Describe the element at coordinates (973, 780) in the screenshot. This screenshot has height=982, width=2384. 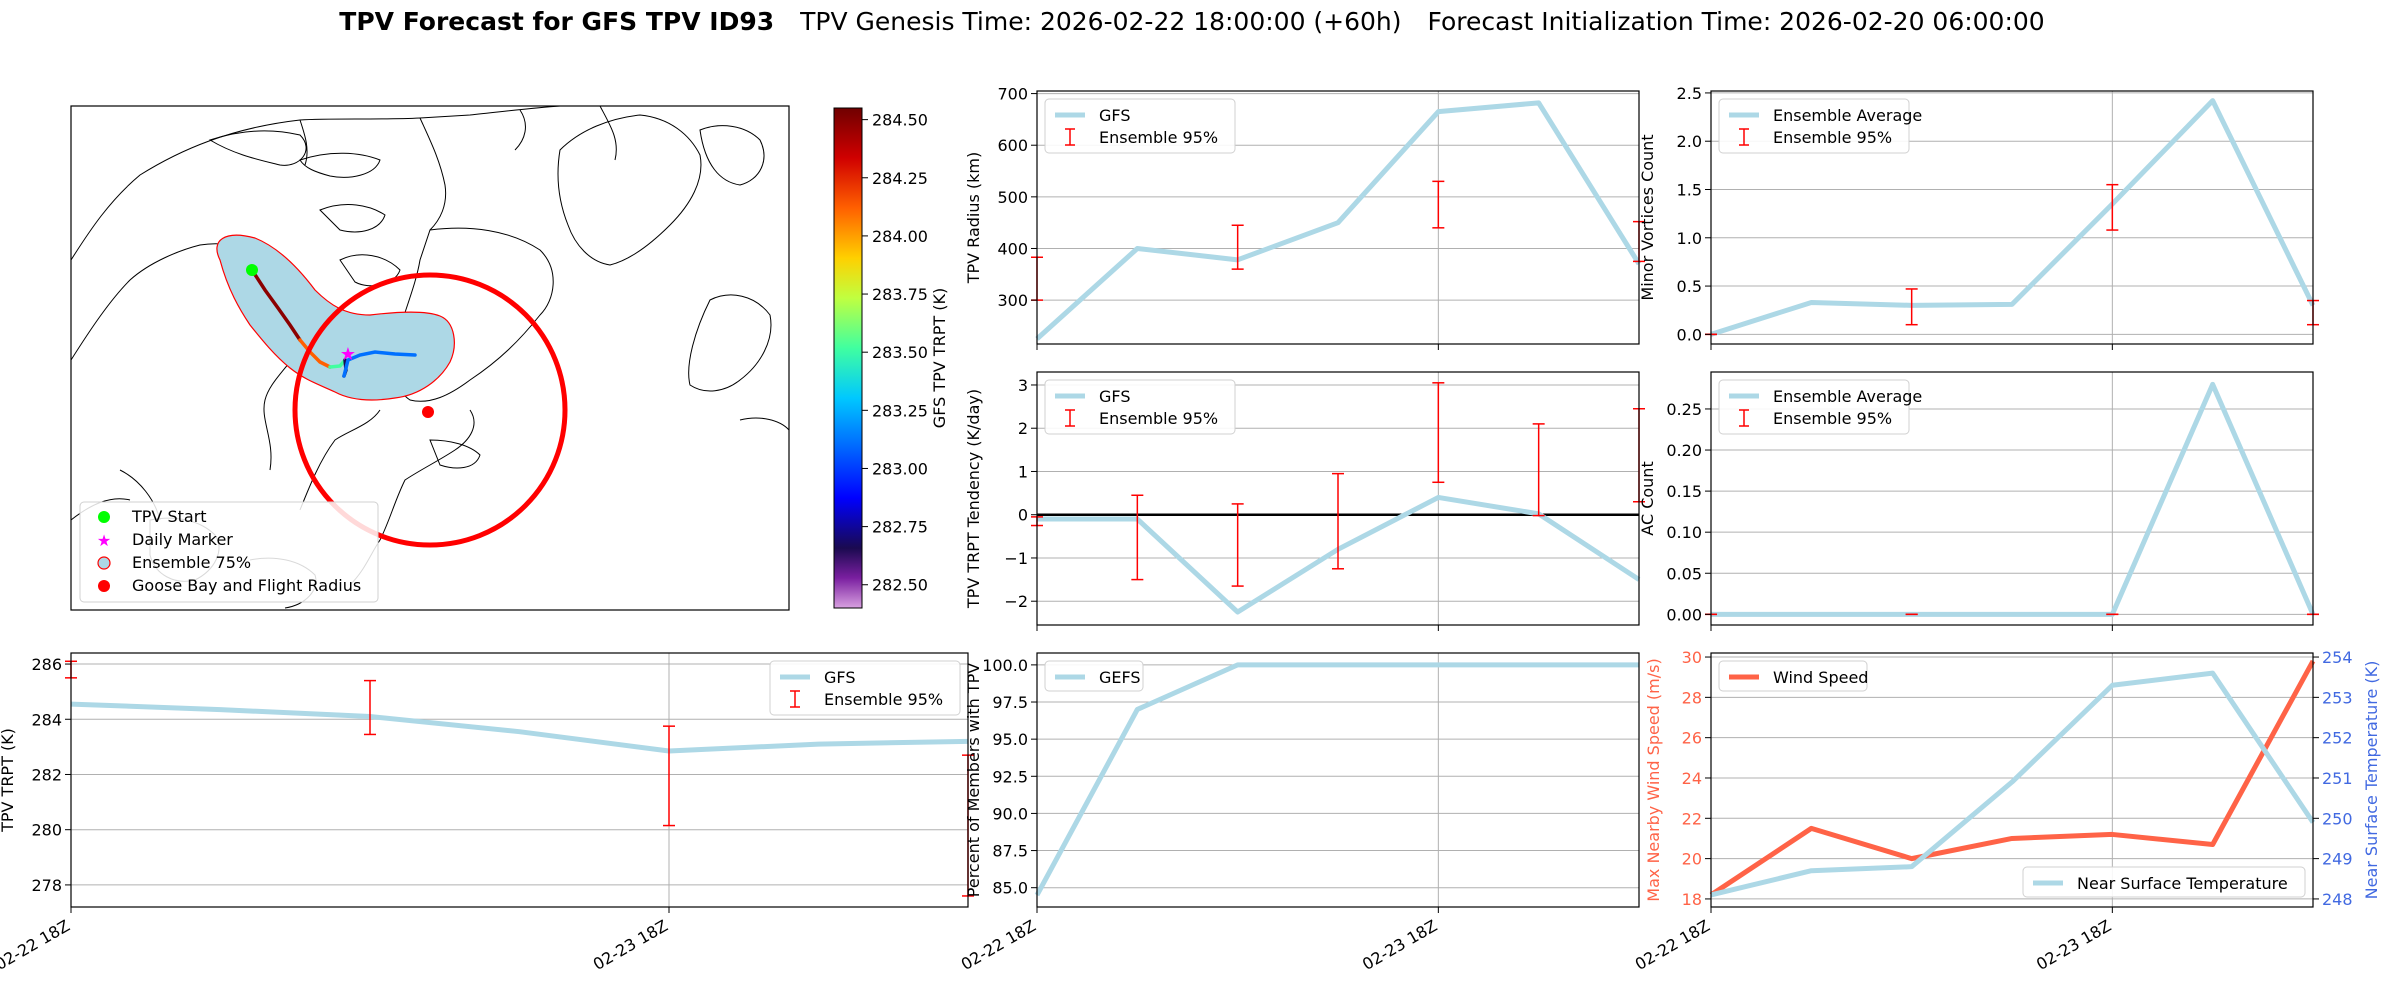
I see `y-axis-label: Percent of Members with TPV` at that location.